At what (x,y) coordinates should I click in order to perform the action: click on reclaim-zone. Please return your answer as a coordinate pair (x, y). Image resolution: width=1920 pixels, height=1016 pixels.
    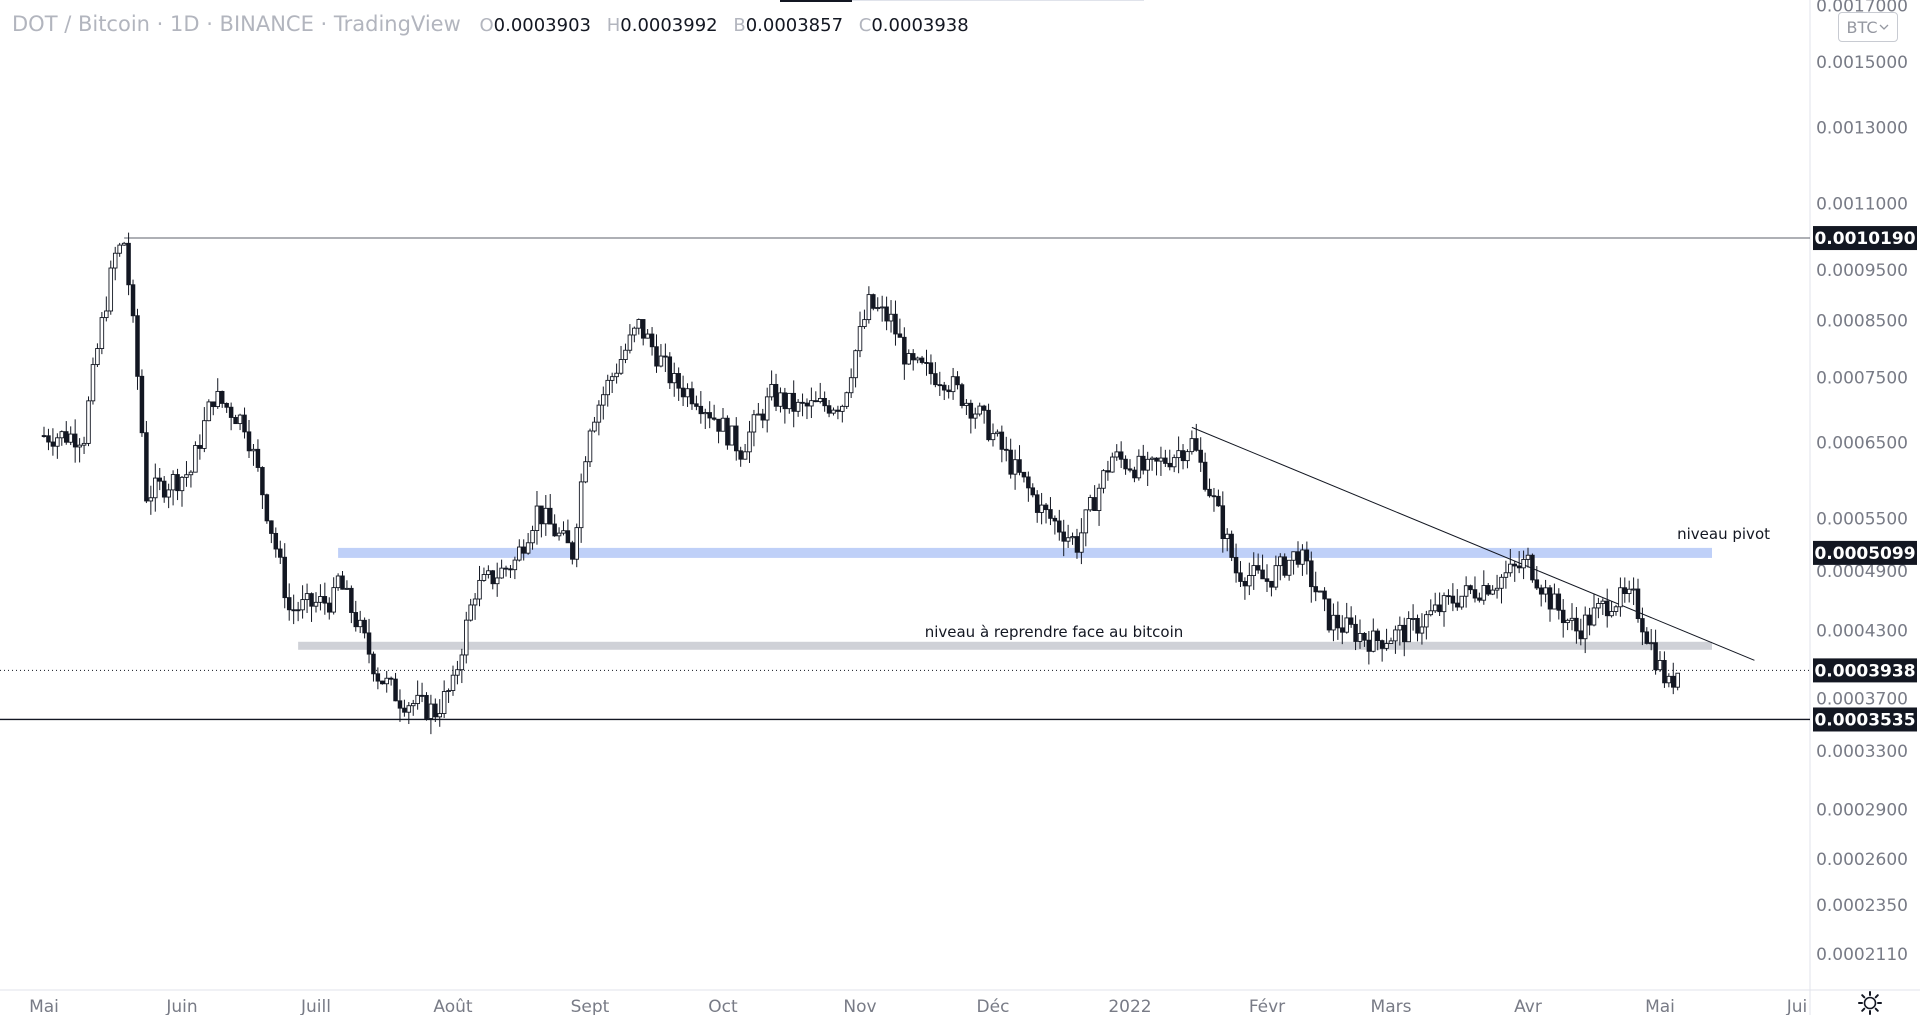
    Looking at the image, I should click on (1005, 645).